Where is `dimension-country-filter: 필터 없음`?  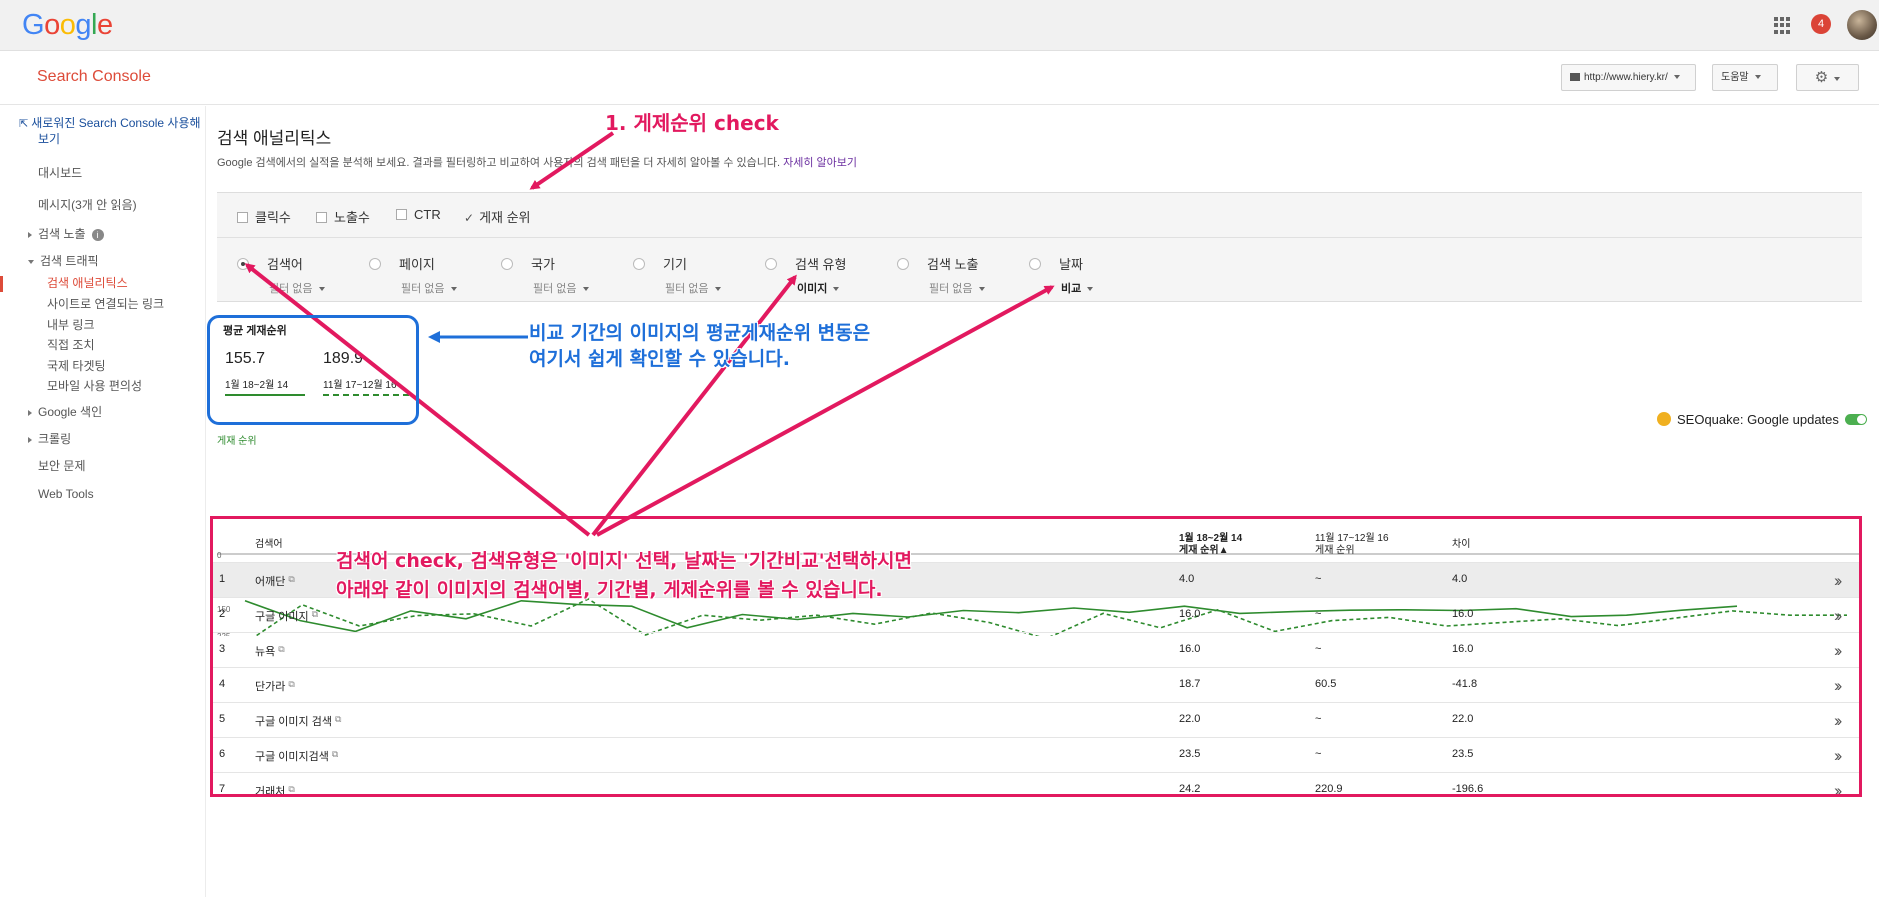 dimension-country-filter: 필터 없음 is located at coordinates (561, 288).